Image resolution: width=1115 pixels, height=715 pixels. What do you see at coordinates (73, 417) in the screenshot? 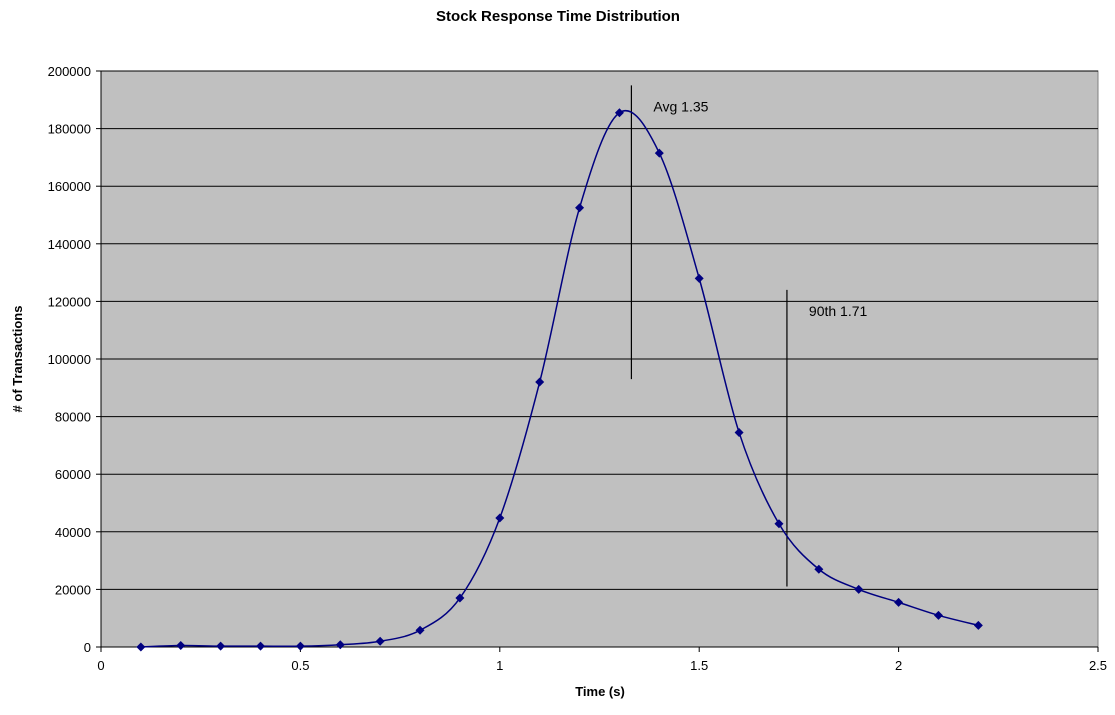
I see `y-tick-label: 80000` at bounding box center [73, 417].